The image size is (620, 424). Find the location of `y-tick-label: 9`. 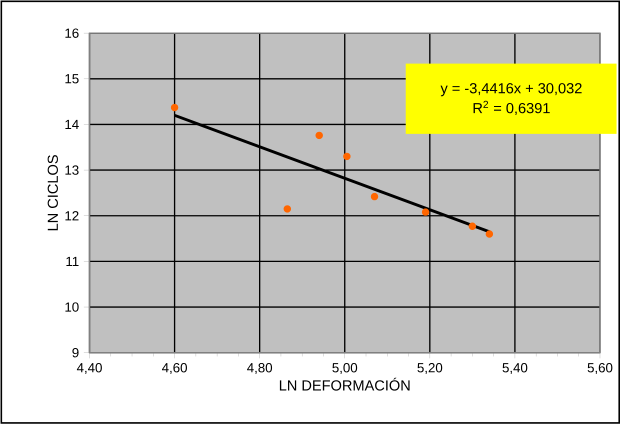

y-tick-label: 9 is located at coordinates (75, 353).